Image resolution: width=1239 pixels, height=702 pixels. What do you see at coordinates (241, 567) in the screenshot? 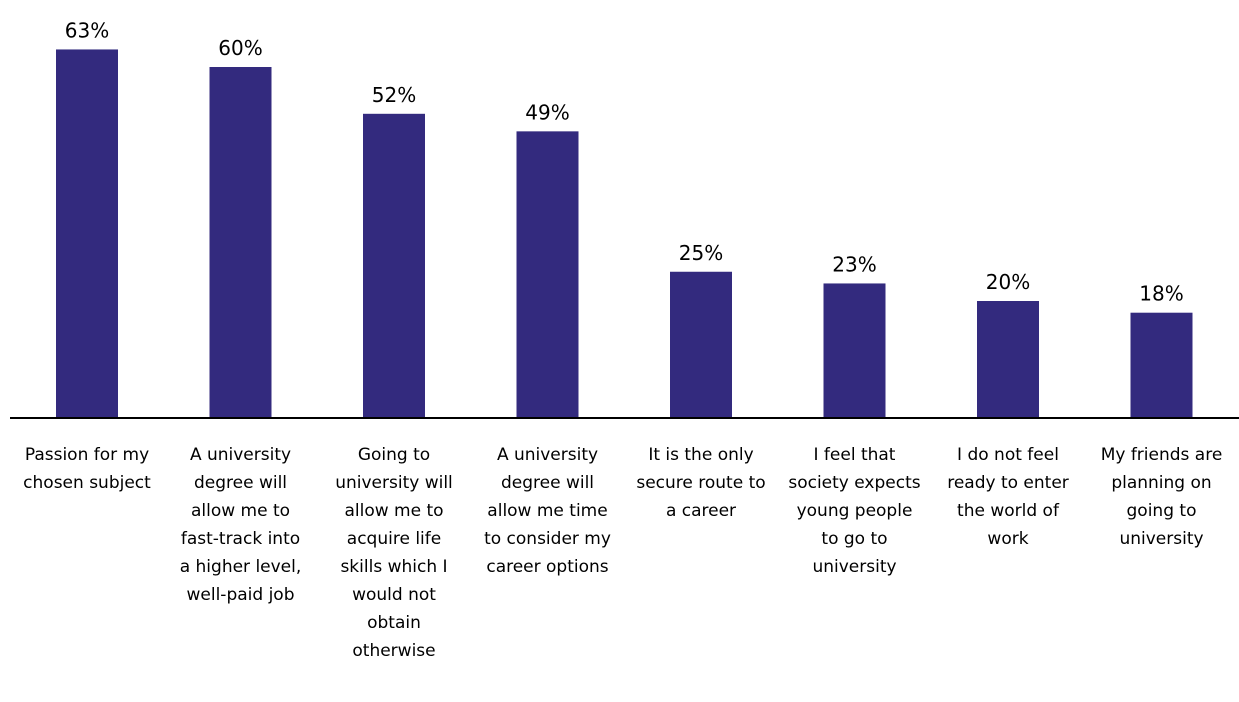
I see `category-label-1-line-4: a higher level,` at bounding box center [241, 567].